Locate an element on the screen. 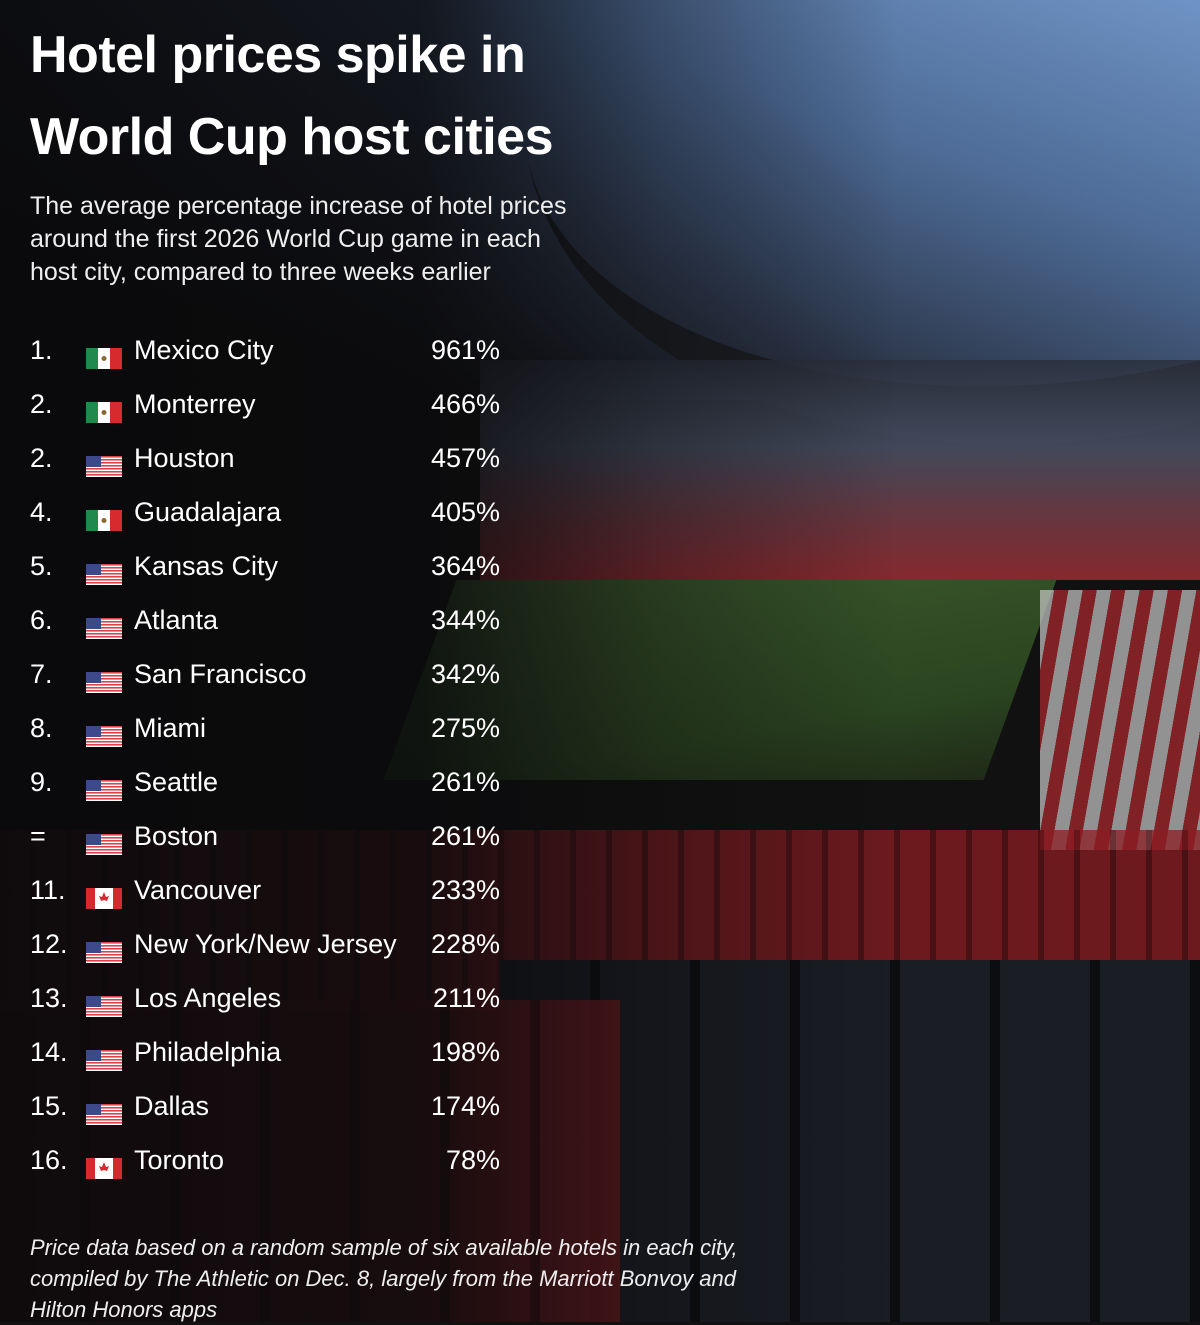 This screenshot has width=1200, height=1325. table-row: 2. Monterrey 466% is located at coordinates (265, 404).